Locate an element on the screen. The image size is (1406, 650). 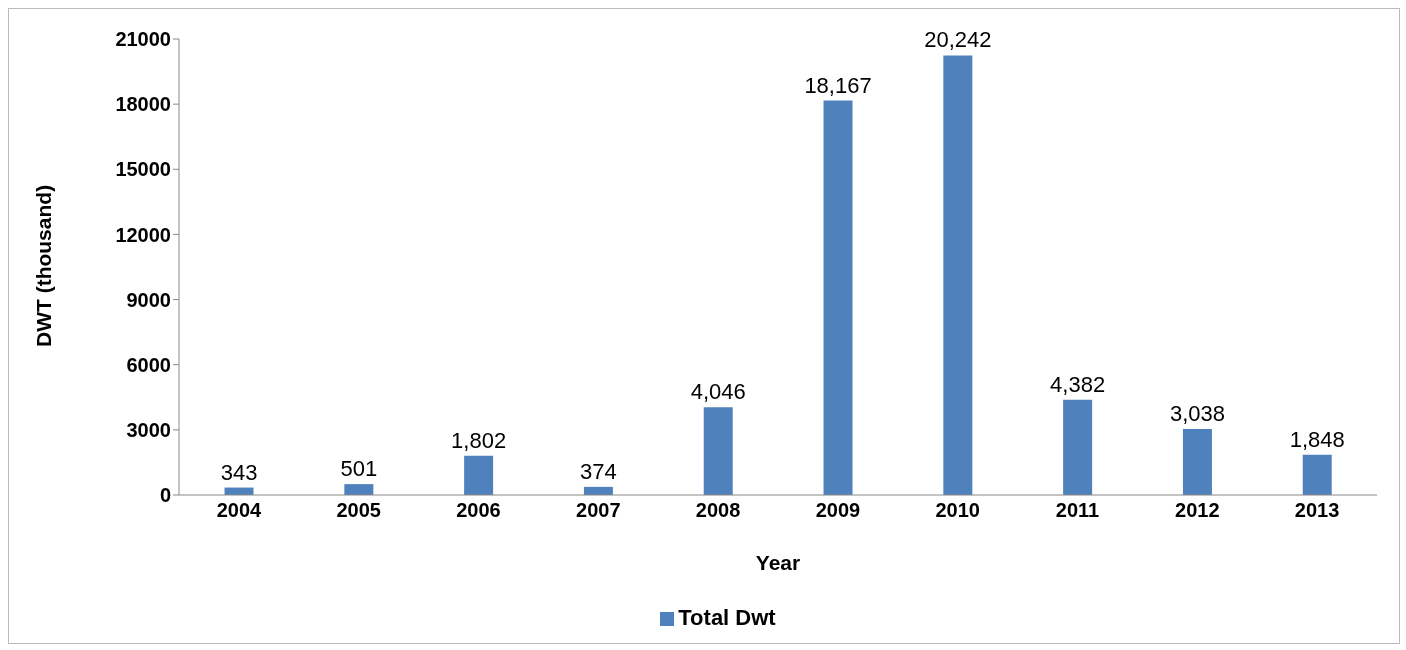
data-label: 501 is located at coordinates (359, 469).